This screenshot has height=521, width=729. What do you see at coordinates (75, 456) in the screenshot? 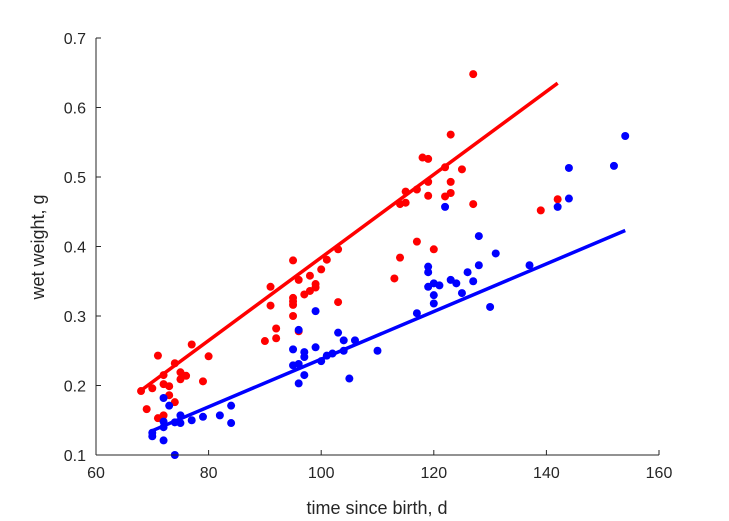
I see `y-tick-label: 0.1` at bounding box center [75, 456].